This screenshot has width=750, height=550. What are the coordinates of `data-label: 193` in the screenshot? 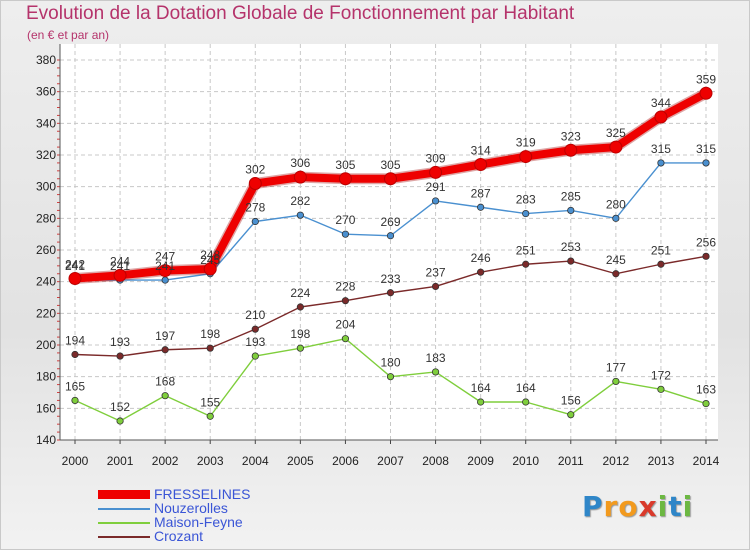 It's located at (255, 342).